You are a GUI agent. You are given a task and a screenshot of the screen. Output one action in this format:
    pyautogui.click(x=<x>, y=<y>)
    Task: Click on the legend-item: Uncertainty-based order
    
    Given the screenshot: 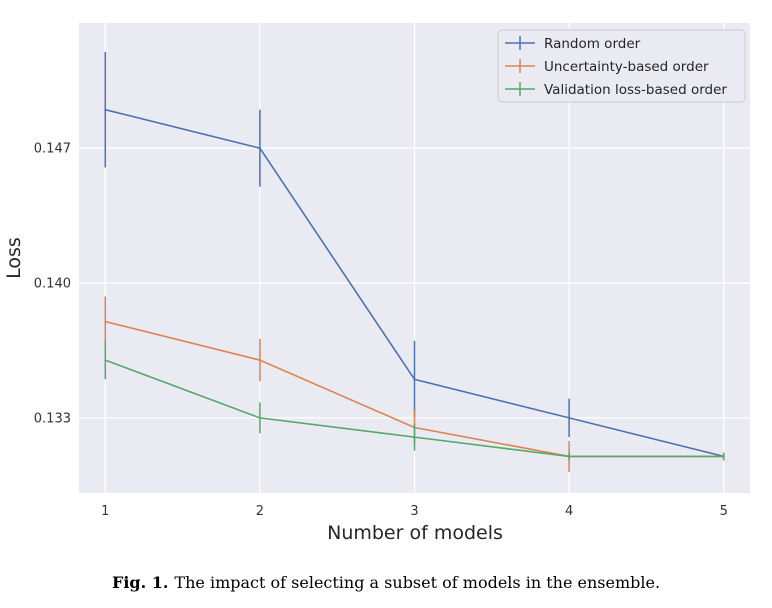 What is the action you would take?
    pyautogui.click(x=607, y=67)
    